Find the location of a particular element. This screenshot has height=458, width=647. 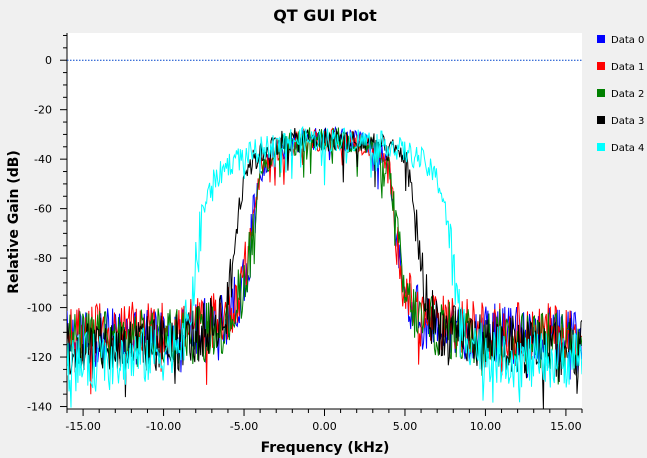

y-tick-label: 0 is located at coordinates (48, 60).